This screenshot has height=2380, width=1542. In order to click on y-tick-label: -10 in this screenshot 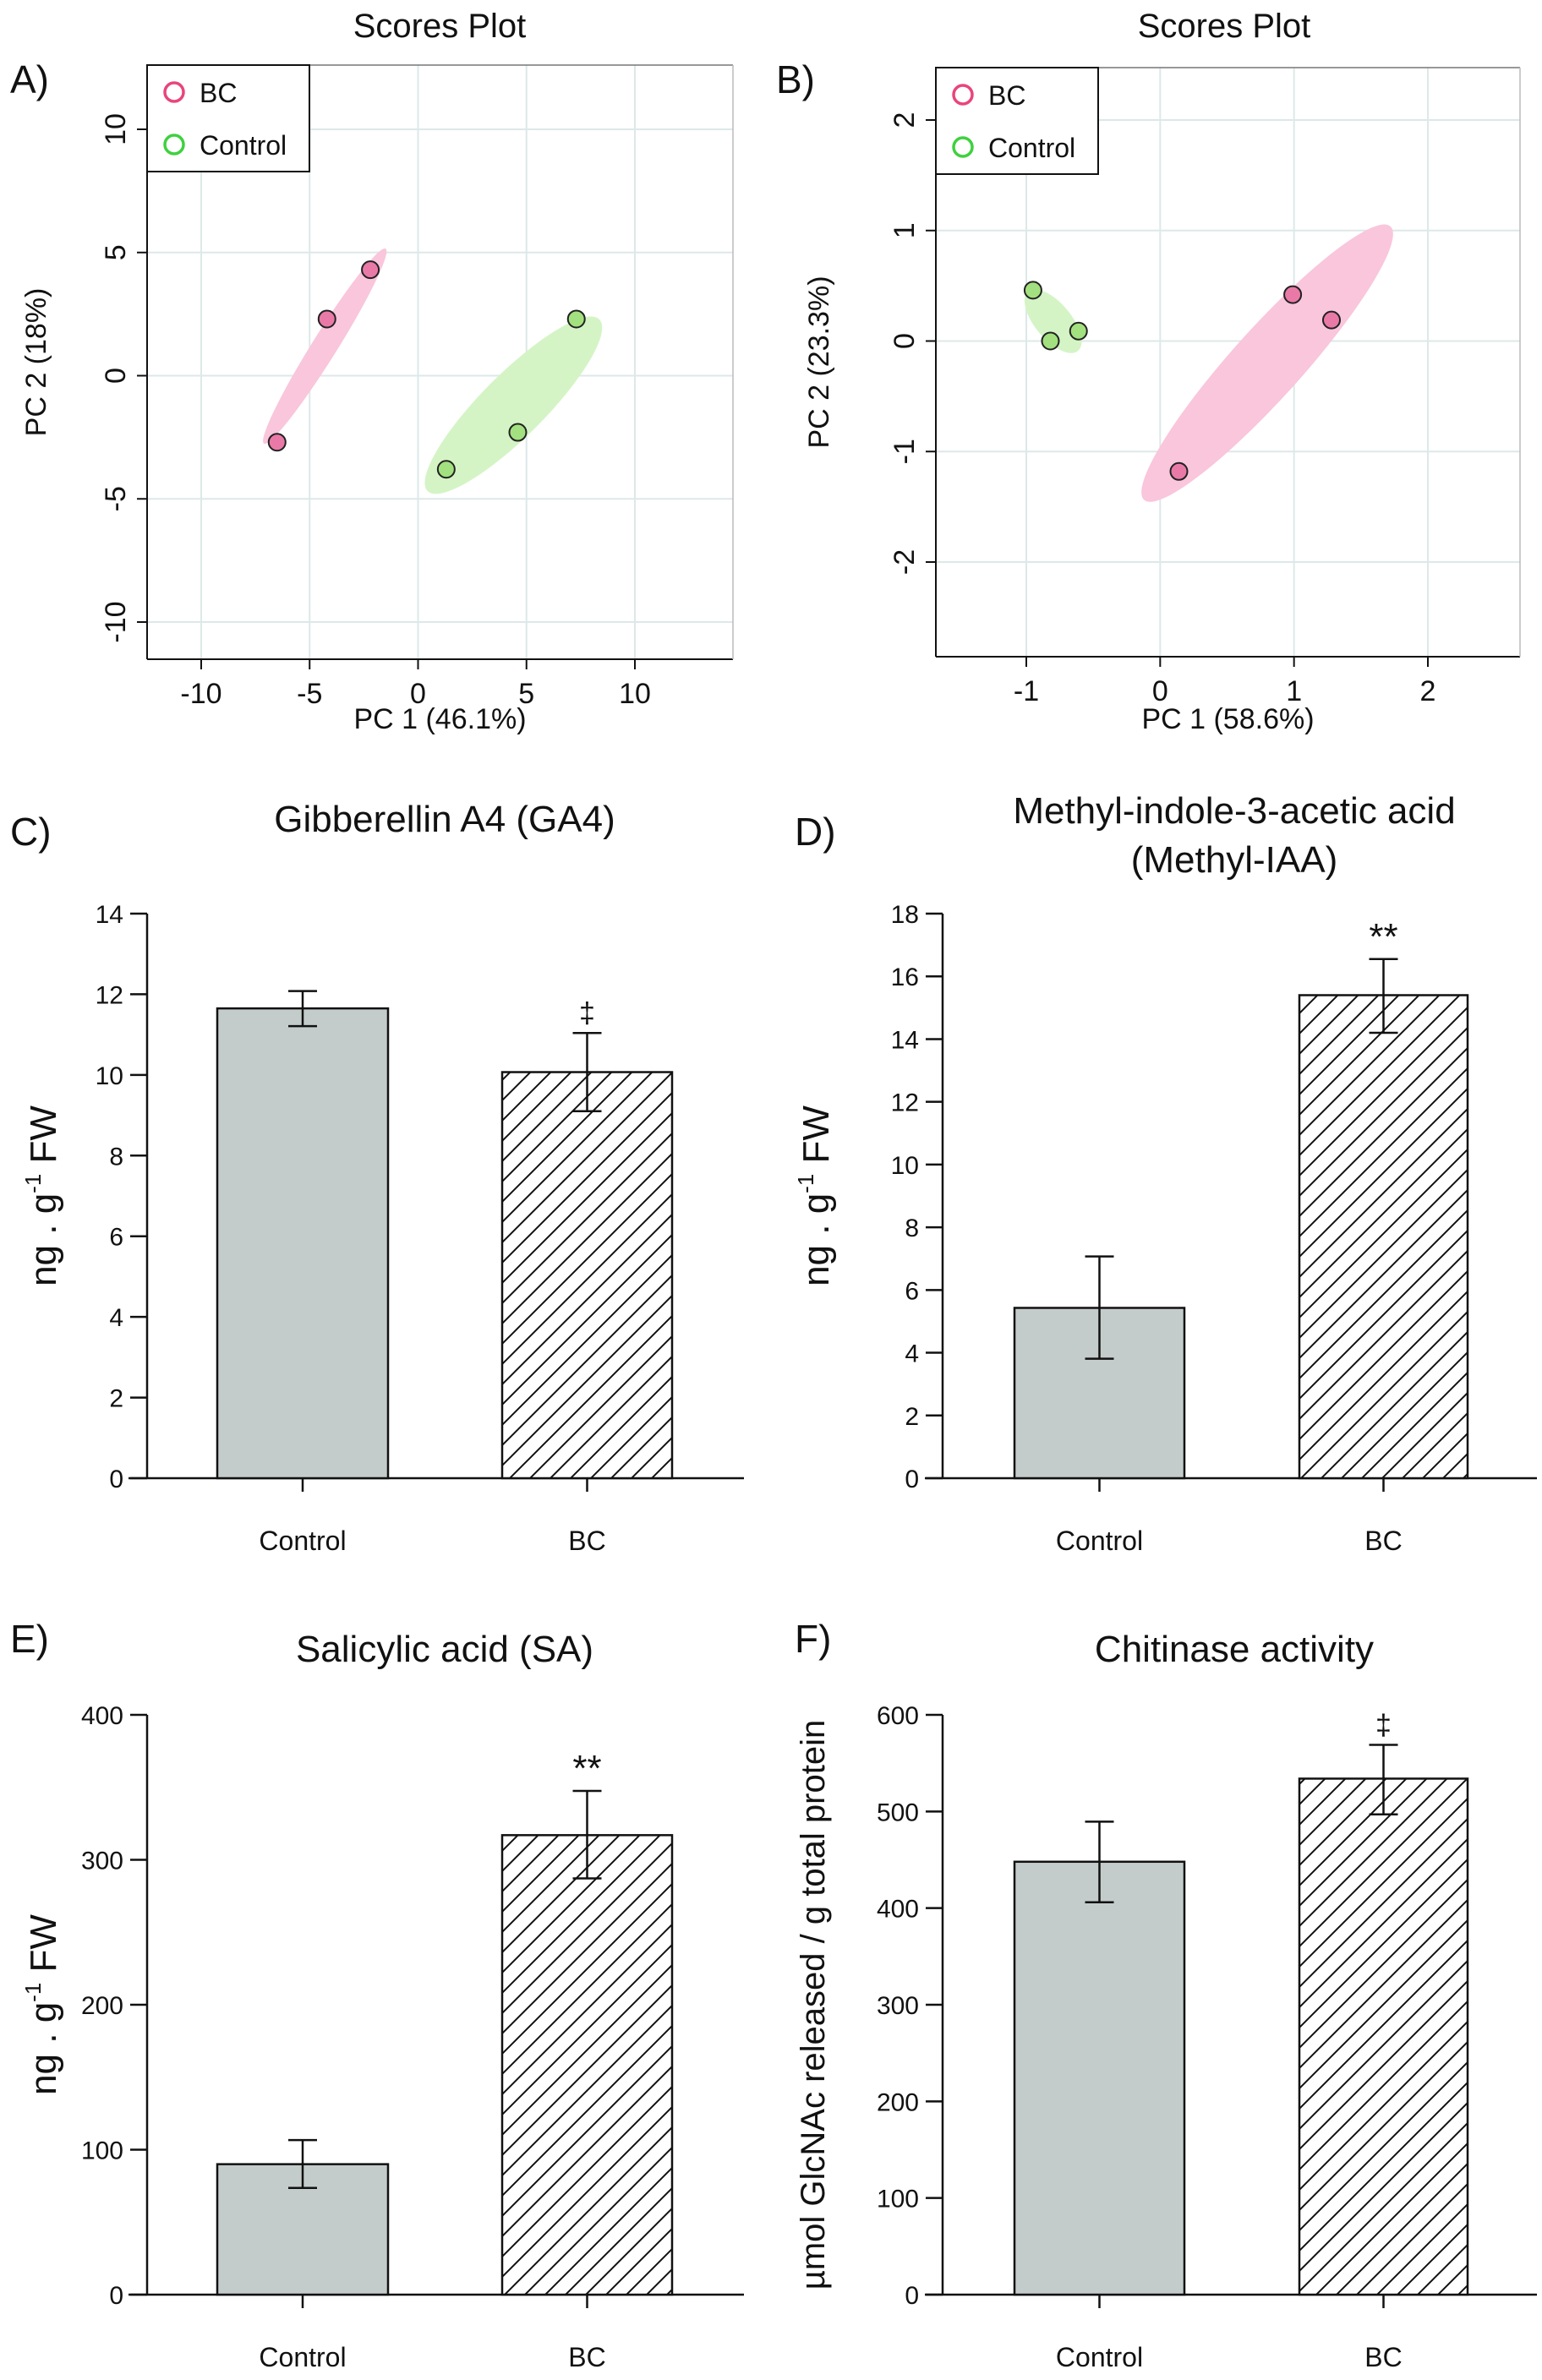, I will do `click(116, 621)`.